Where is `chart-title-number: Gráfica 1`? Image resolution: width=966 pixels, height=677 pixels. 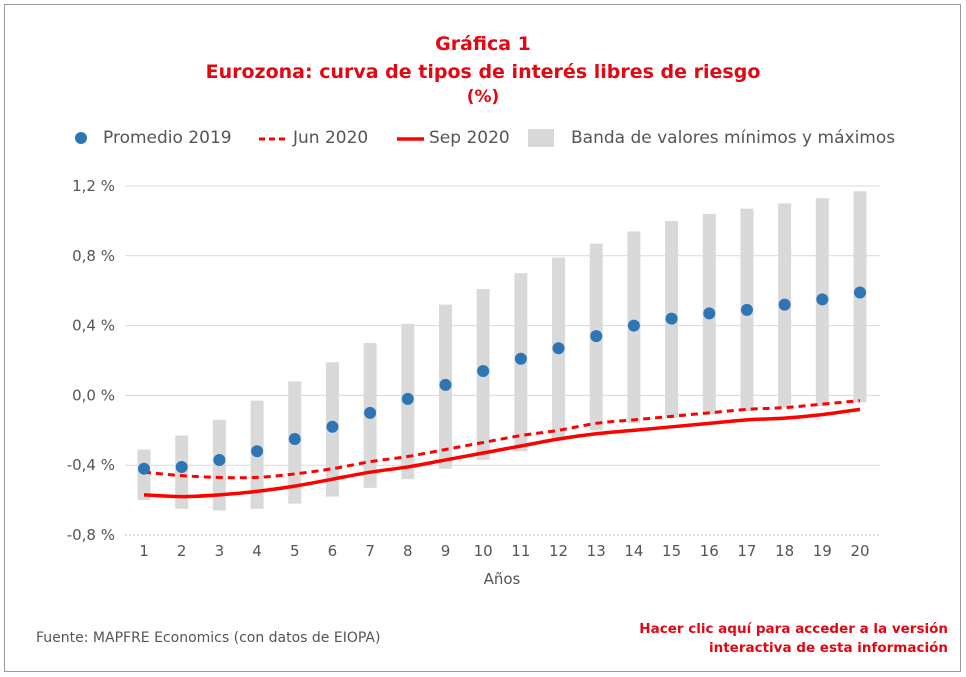 chart-title-number: Gráfica 1 is located at coordinates (483, 44).